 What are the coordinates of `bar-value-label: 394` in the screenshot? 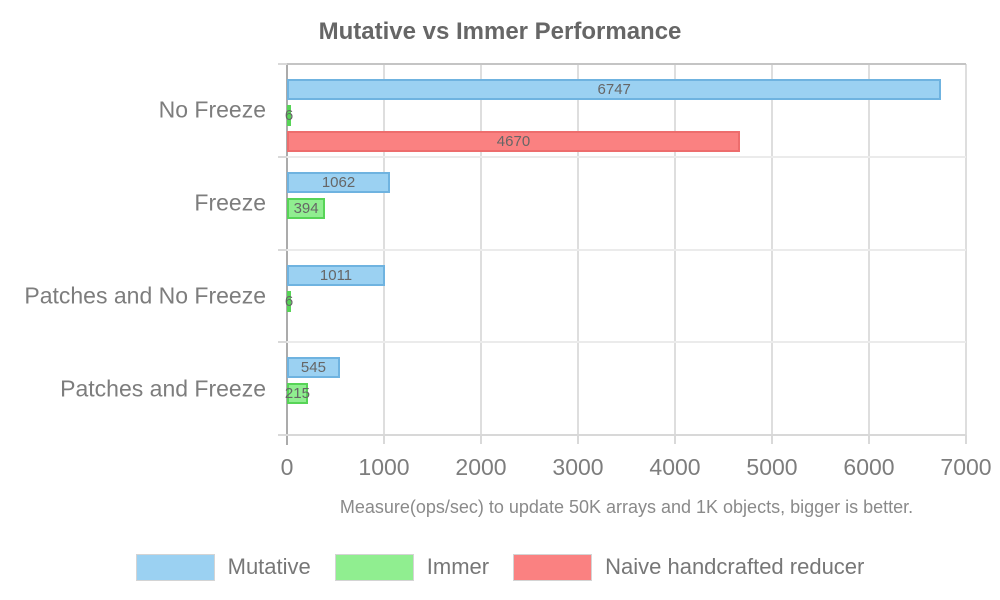 It's located at (306, 208).